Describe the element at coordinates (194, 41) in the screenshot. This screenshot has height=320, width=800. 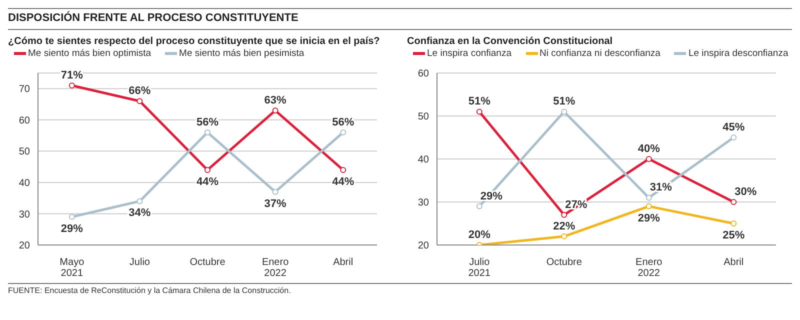
I see `chart-subtitle: ¿Cómo te sientes respecto del proceso constituyente que se inicia en el país?` at that location.